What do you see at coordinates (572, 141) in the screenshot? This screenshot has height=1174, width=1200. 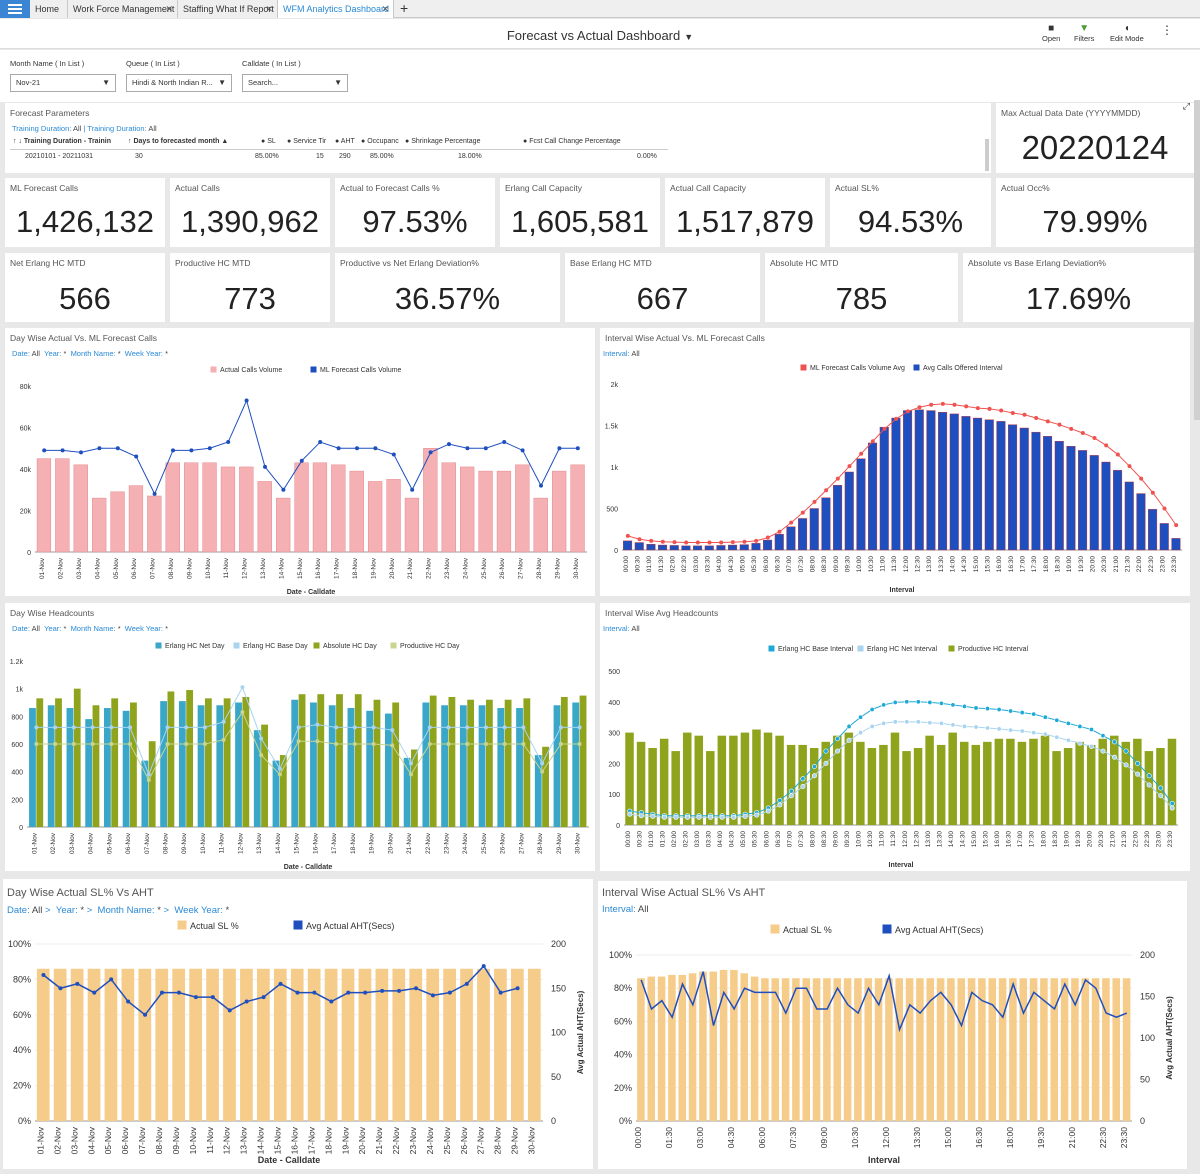 I see `column-header: ● Fcst Call Change Percentage` at bounding box center [572, 141].